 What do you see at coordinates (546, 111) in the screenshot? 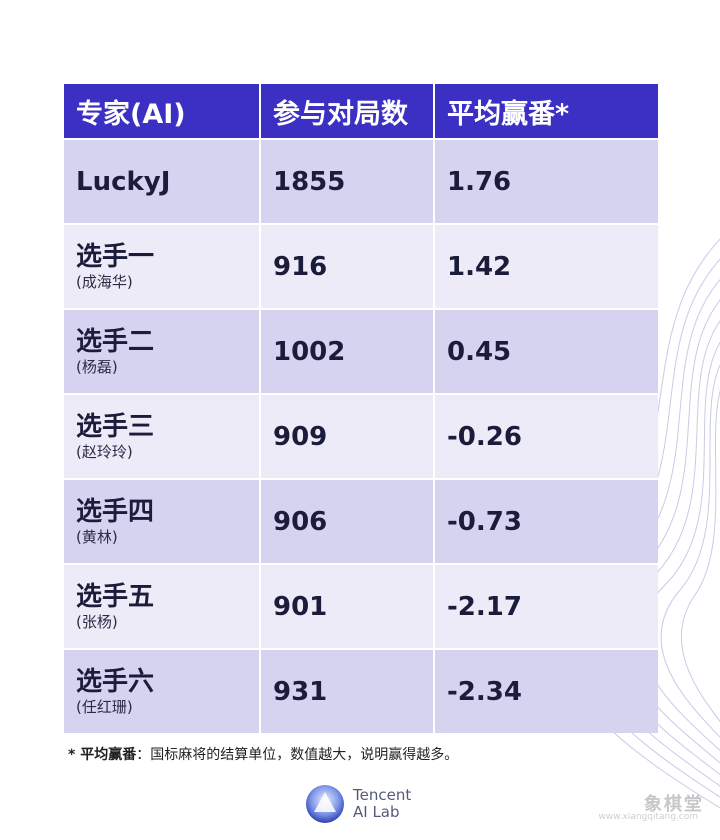
I see `header-average-win: 平均赢番*` at bounding box center [546, 111].